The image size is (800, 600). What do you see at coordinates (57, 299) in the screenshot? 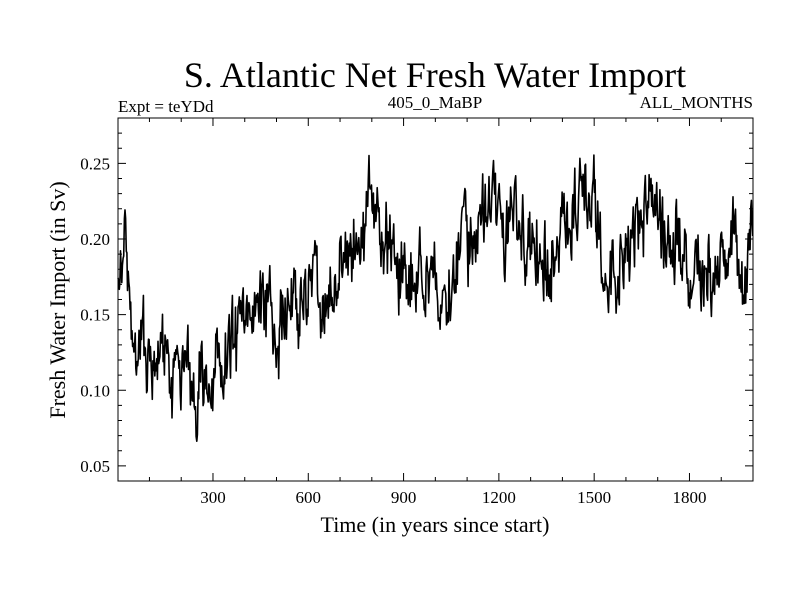
I see `y-axis-label: Fresh Water Import (in Sv)` at bounding box center [57, 299].